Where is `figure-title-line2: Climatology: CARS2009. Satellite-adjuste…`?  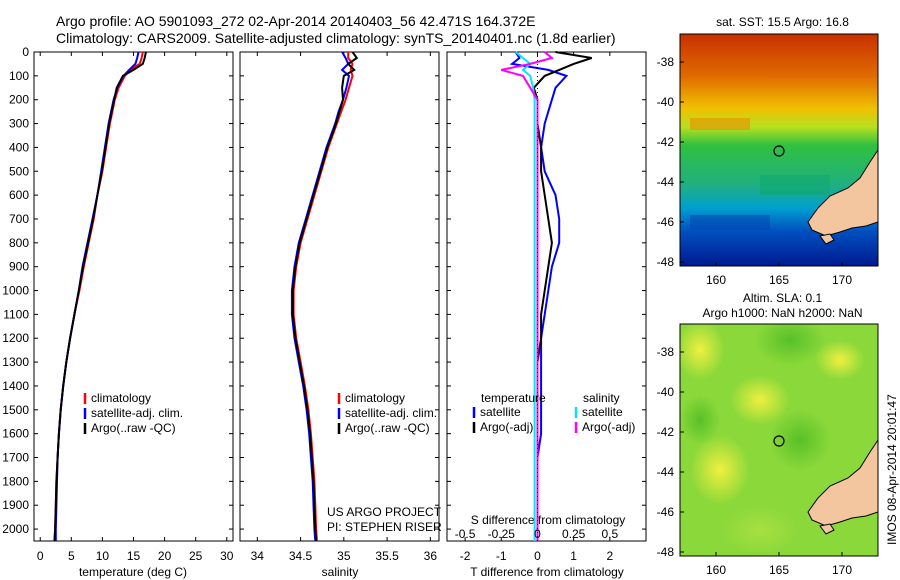 figure-title-line2: Climatology: CARS2009. Satellite-adjuste… is located at coordinates (336, 38).